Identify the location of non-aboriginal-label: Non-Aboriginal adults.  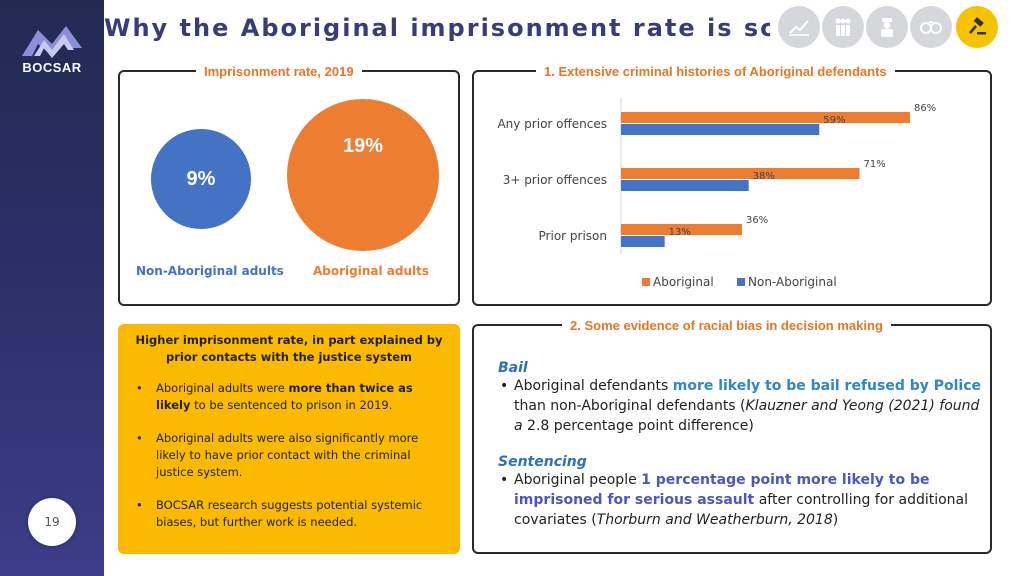
(210, 271).